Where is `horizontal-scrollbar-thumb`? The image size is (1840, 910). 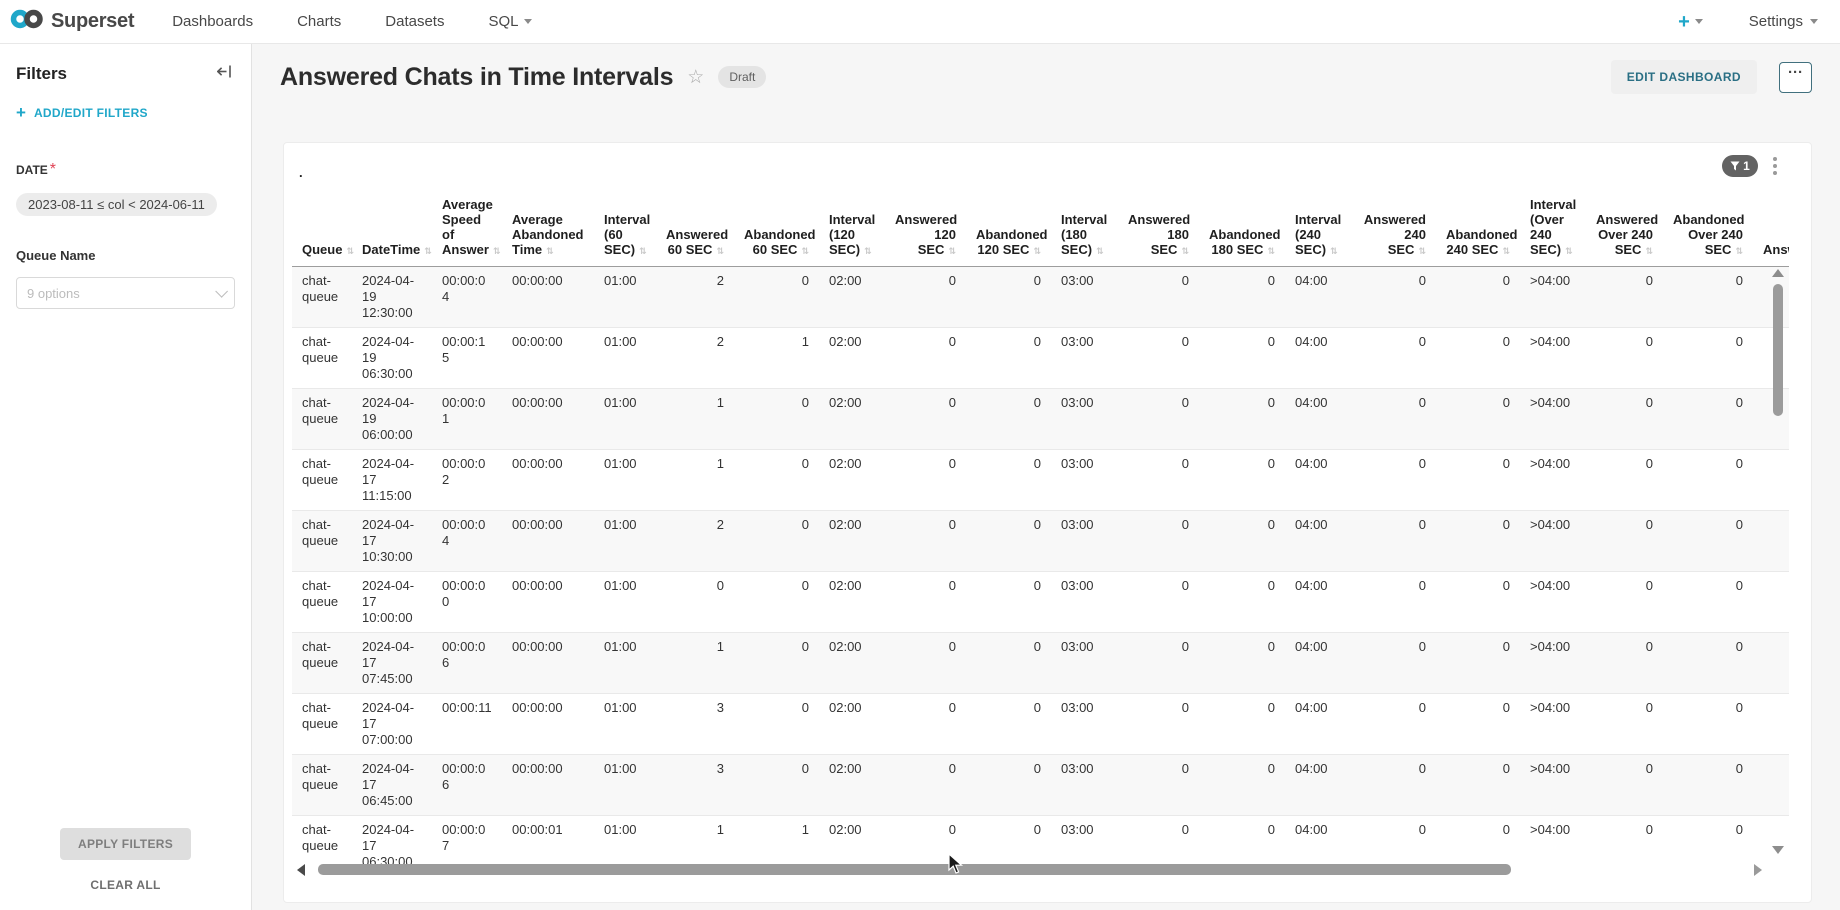
horizontal-scrollbar-thumb is located at coordinates (914, 869).